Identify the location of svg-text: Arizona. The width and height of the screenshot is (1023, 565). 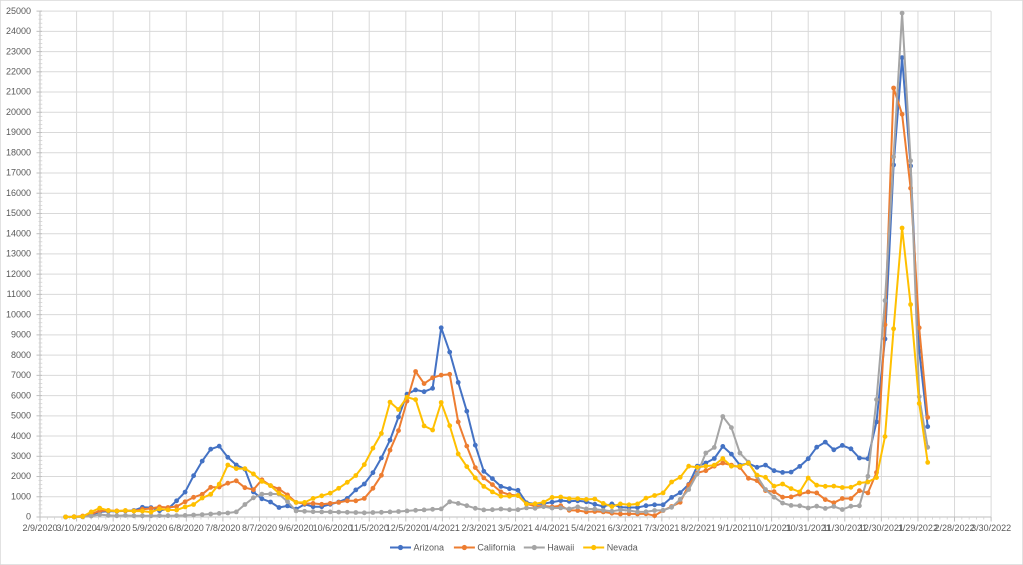
(429, 548).